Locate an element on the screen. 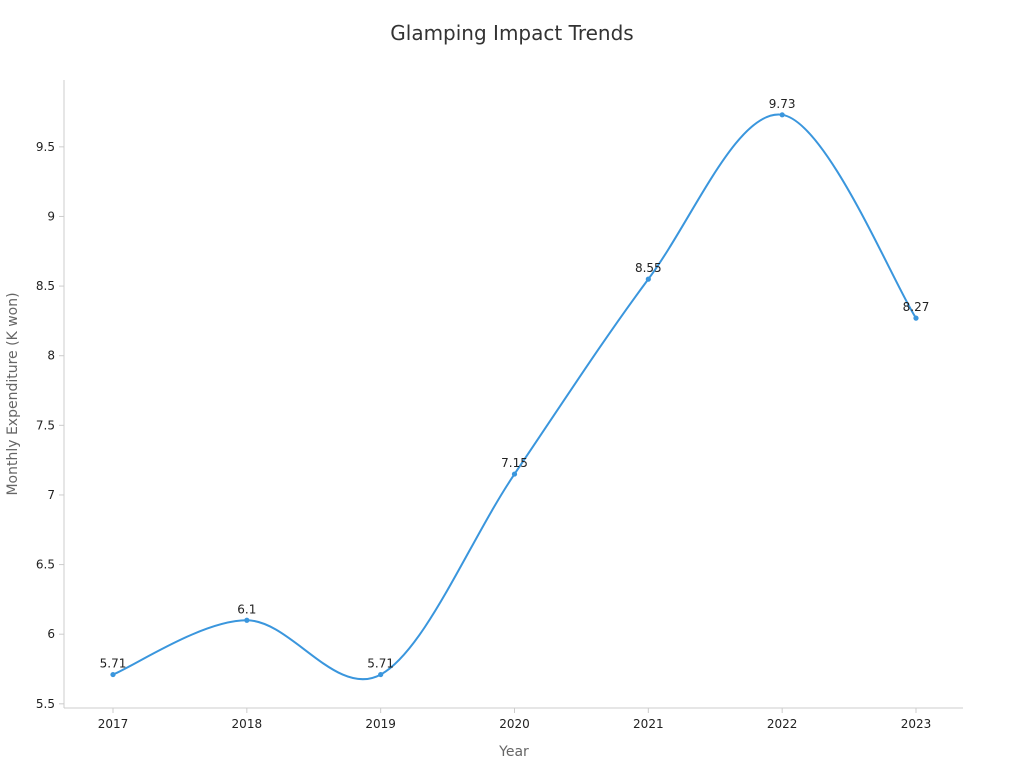 The height and width of the screenshot is (768, 1024). x-tick-label: 2021 is located at coordinates (648, 724).